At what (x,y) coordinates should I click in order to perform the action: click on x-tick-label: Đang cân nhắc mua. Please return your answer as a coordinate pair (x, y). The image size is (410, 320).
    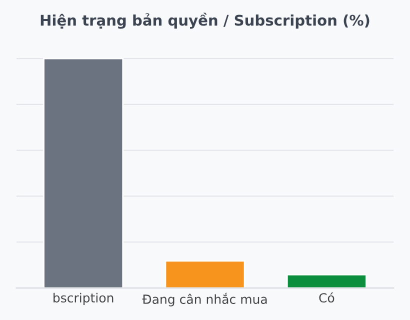
    Looking at the image, I should click on (204, 299).